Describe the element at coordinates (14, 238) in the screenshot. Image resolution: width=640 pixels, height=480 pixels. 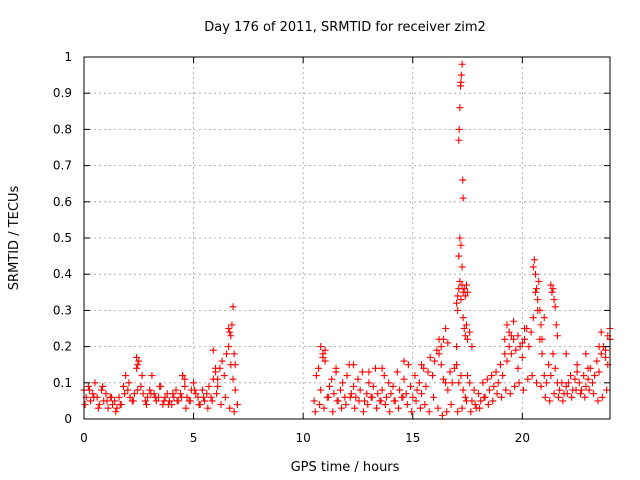
I see `y-axis-title: SRMTID / TECUs` at that location.